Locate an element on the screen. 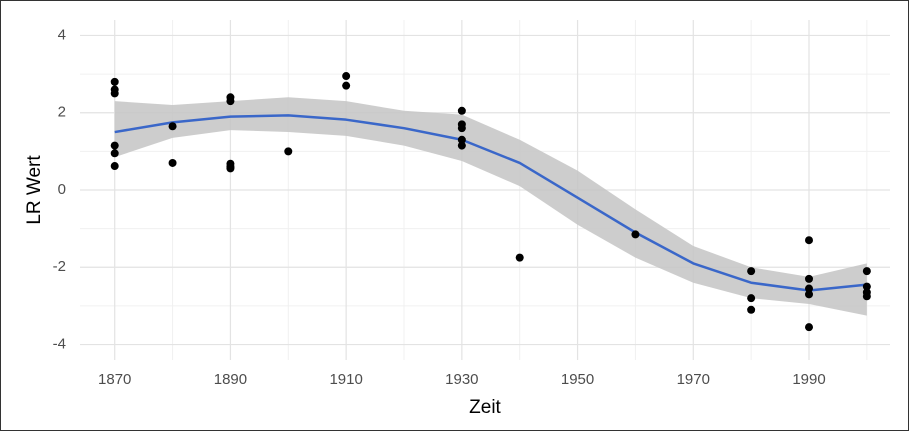 The image size is (909, 431). y-tick-label: 2 is located at coordinates (62, 112).